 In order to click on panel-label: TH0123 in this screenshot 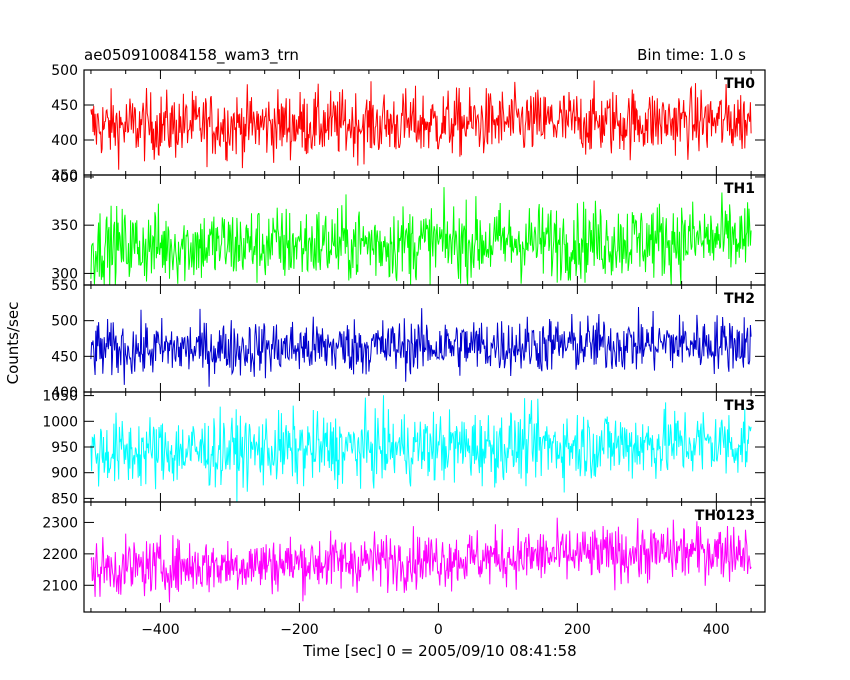, I will do `click(725, 516)`.